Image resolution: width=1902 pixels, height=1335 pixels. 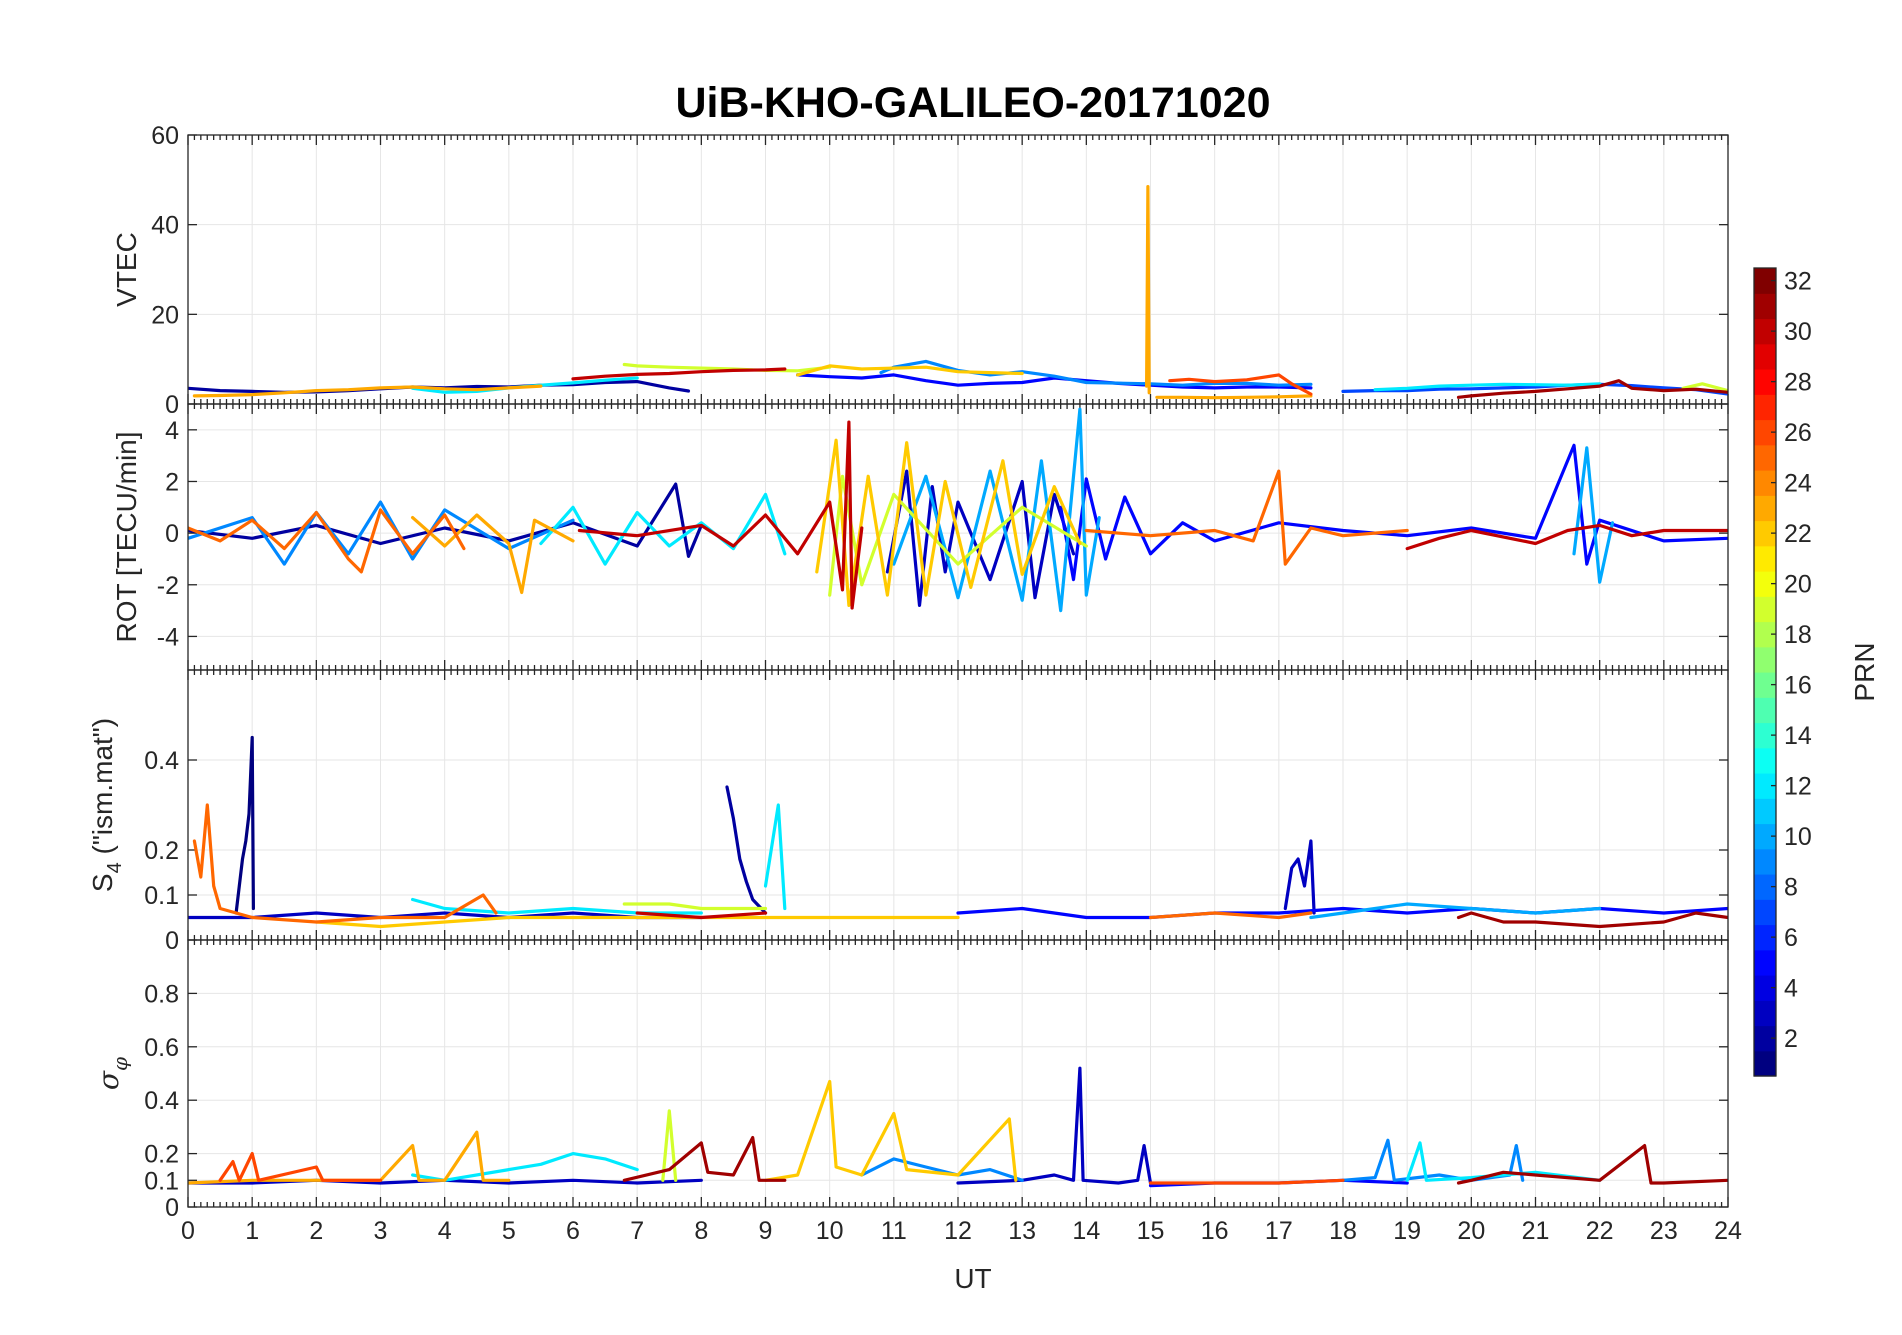 I want to click on x-axis-label: UT, so click(x=972, y=1278).